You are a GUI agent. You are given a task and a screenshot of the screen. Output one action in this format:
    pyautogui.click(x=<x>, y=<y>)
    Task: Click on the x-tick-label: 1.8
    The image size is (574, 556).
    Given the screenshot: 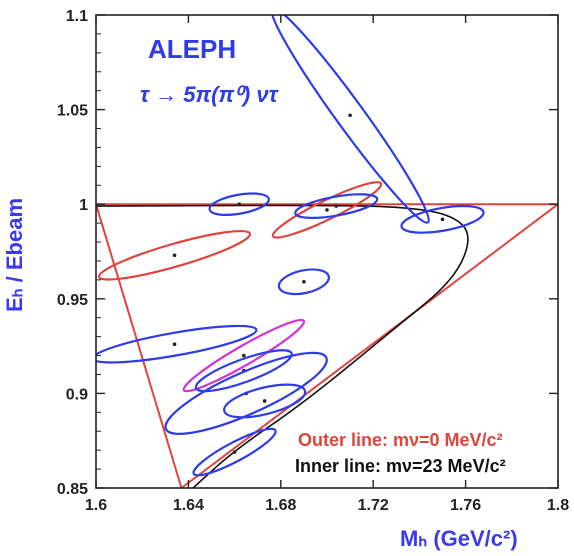 What is the action you would take?
    pyautogui.click(x=558, y=505)
    